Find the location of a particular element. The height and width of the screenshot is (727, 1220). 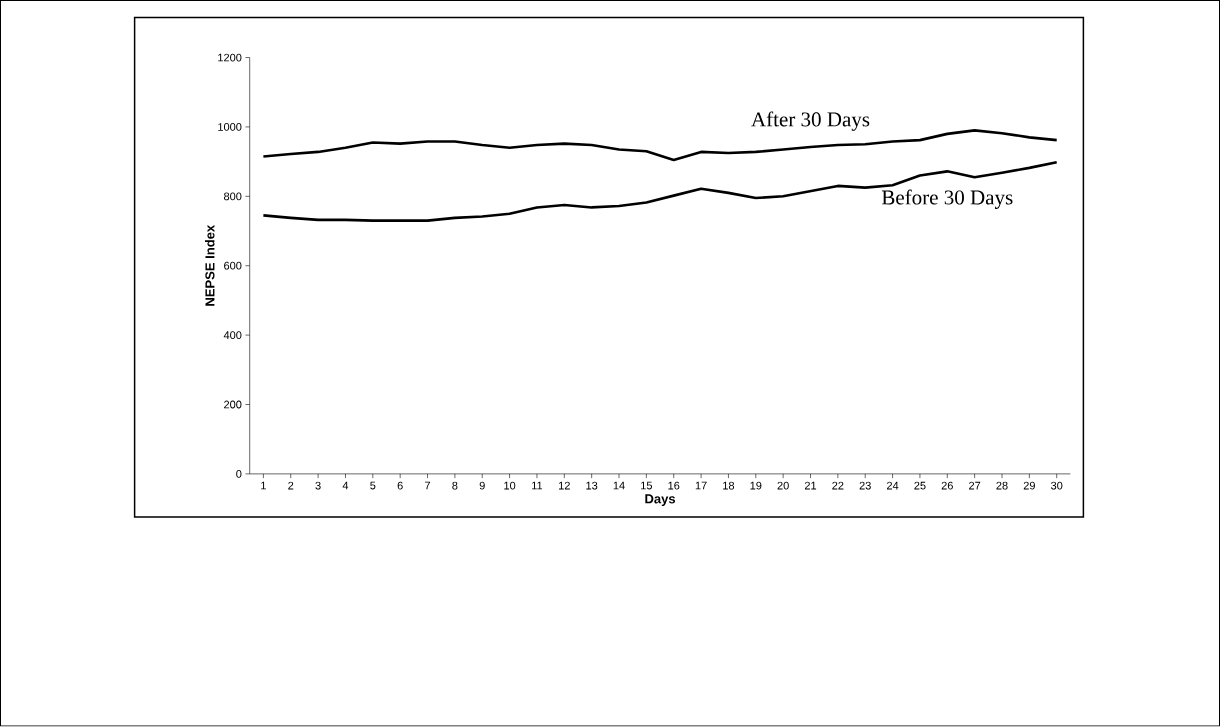

y-tick-label: 600 is located at coordinates (233, 266).